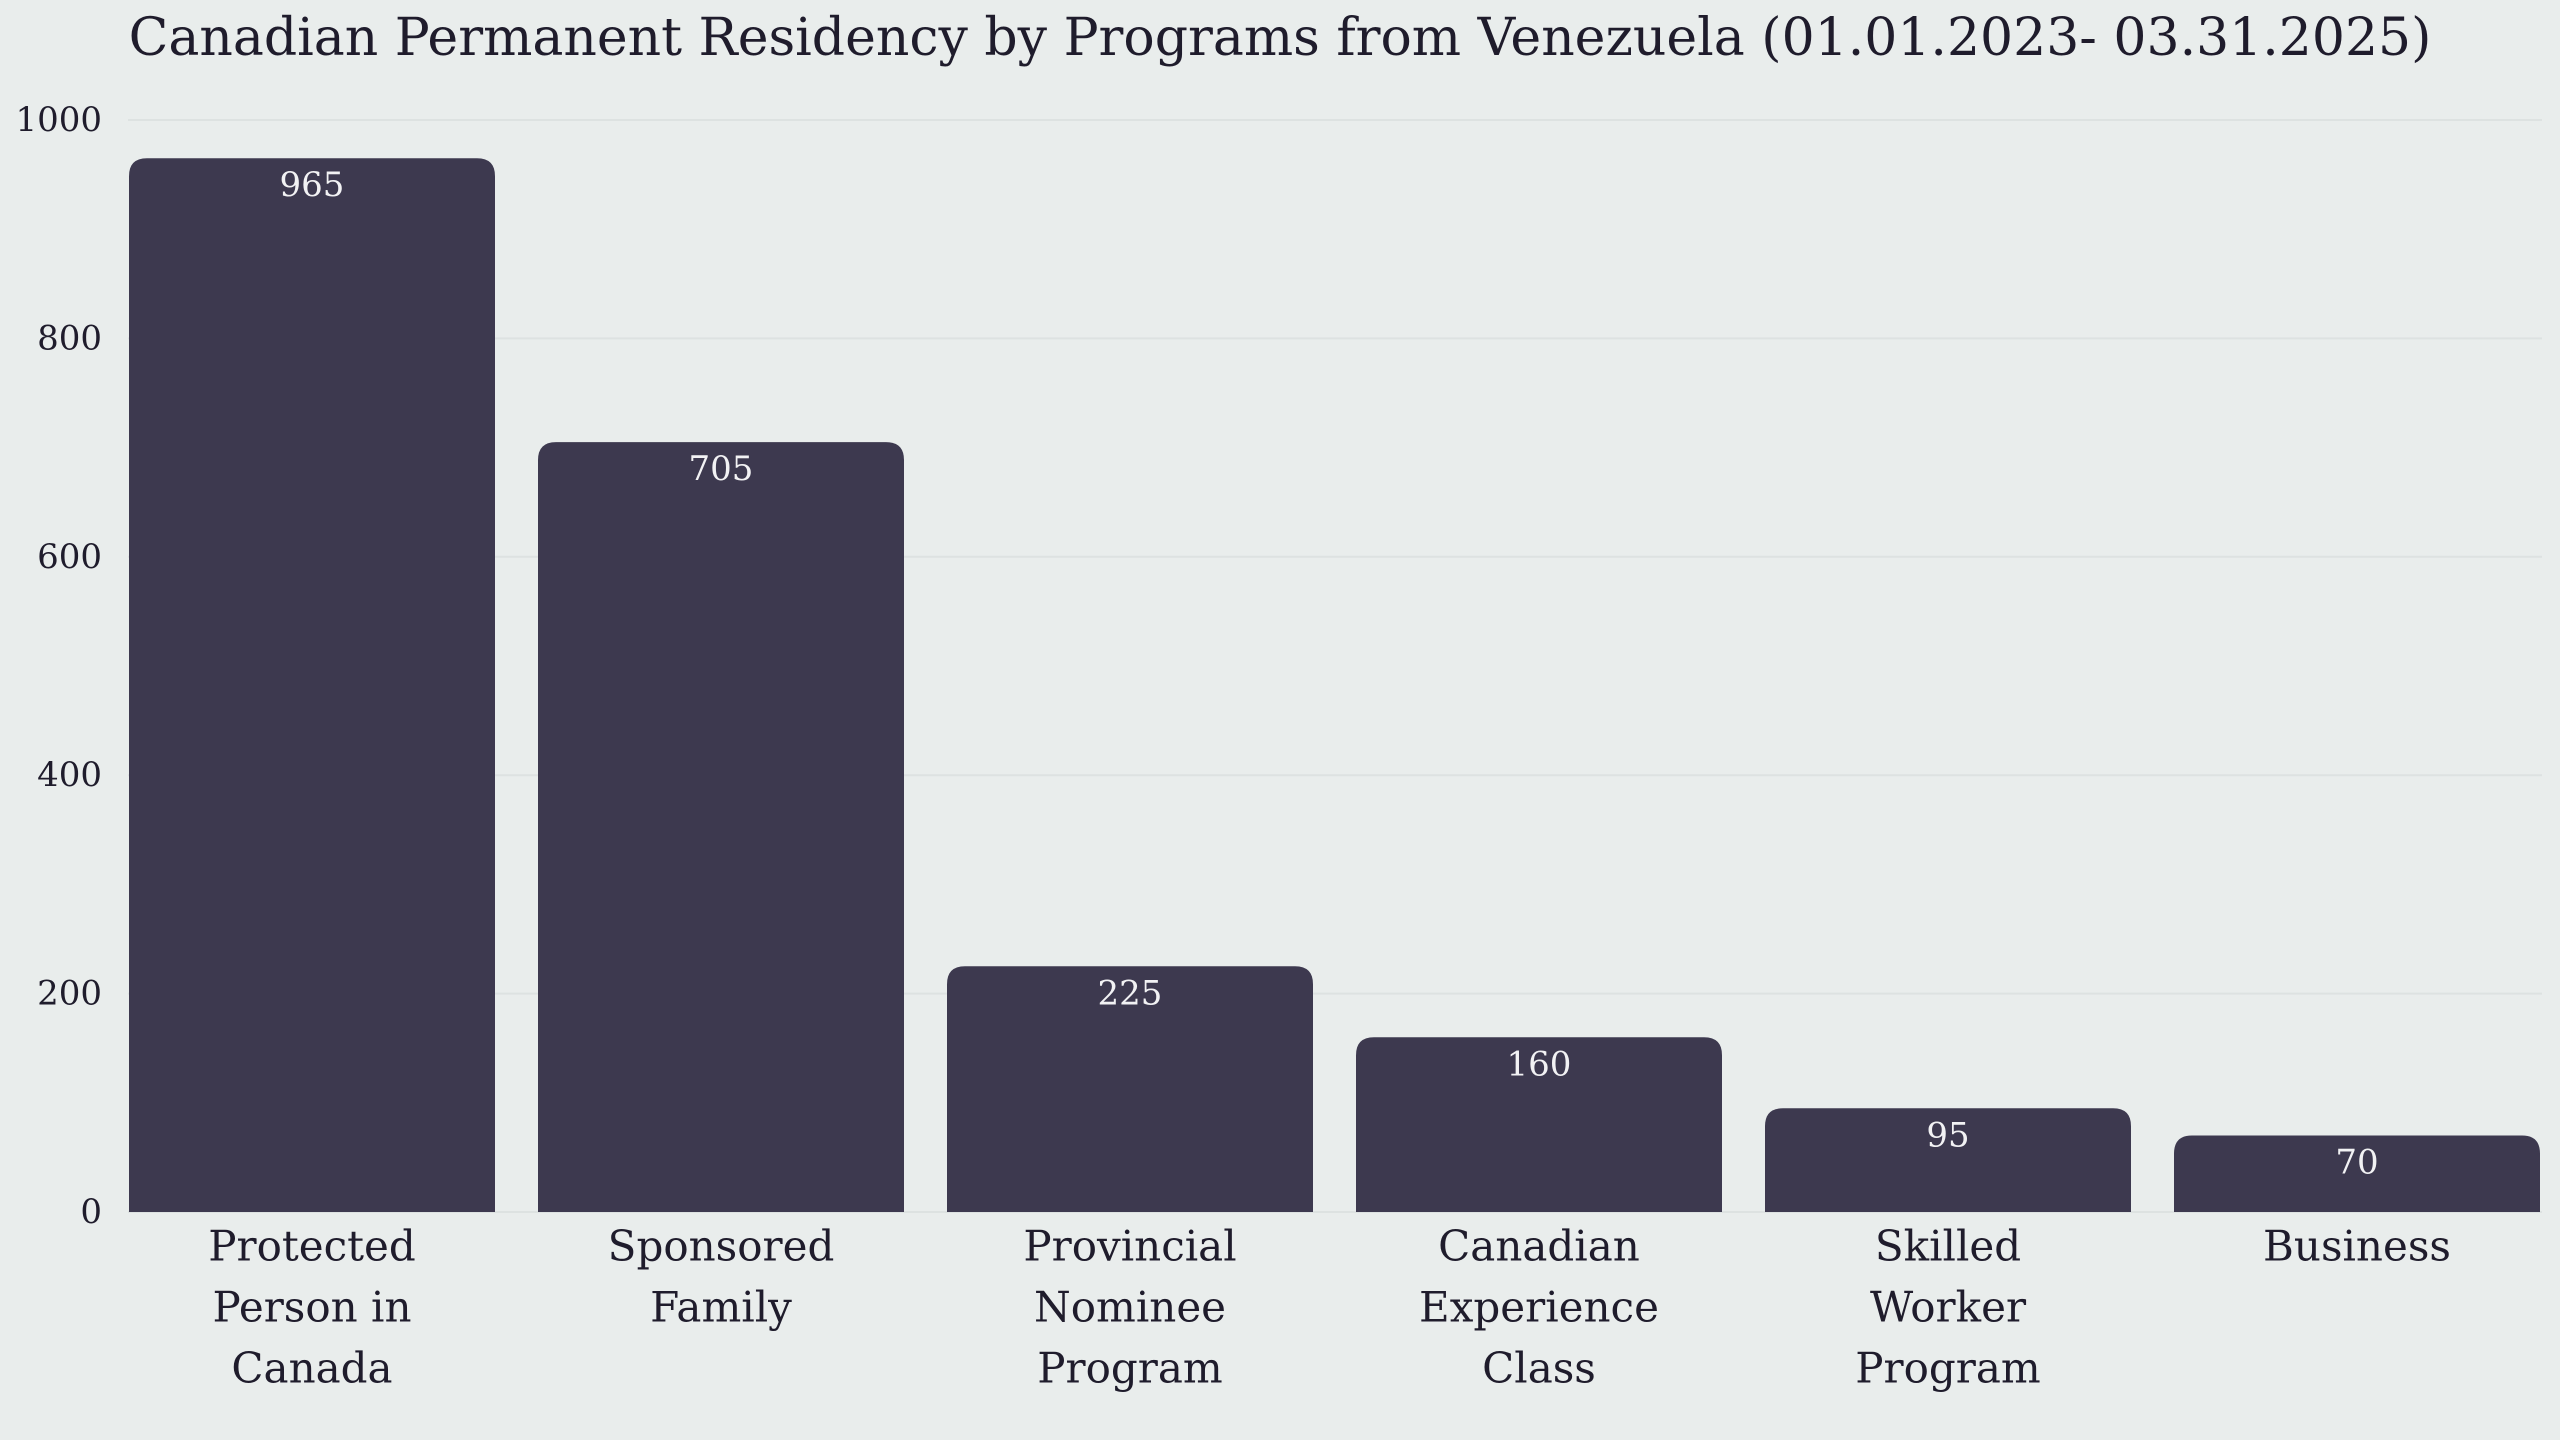  I want to click on x-tick-label: Class, so click(1539, 1368).